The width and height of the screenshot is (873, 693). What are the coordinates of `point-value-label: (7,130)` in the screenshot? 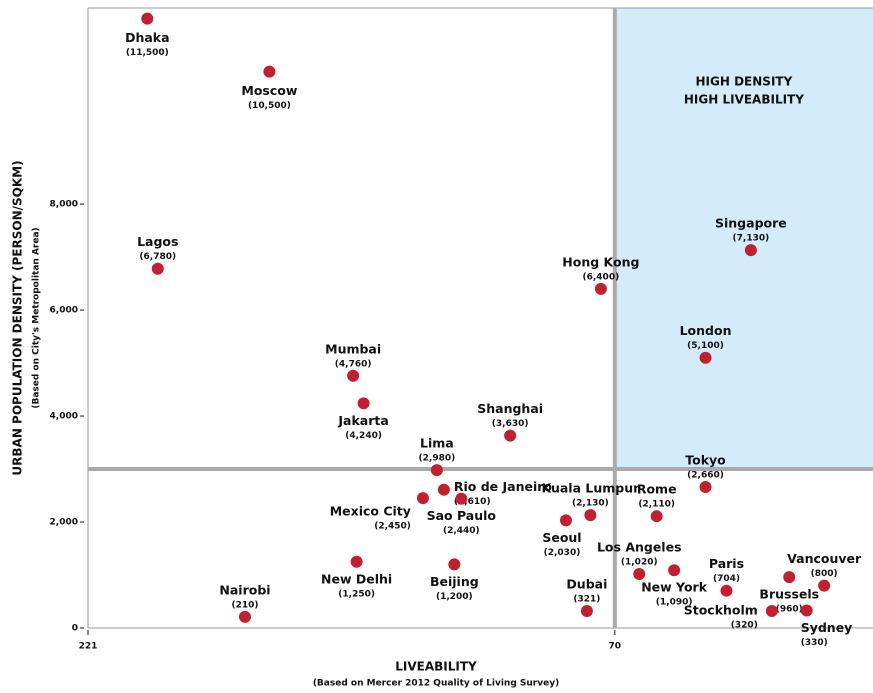 It's located at (751, 239).